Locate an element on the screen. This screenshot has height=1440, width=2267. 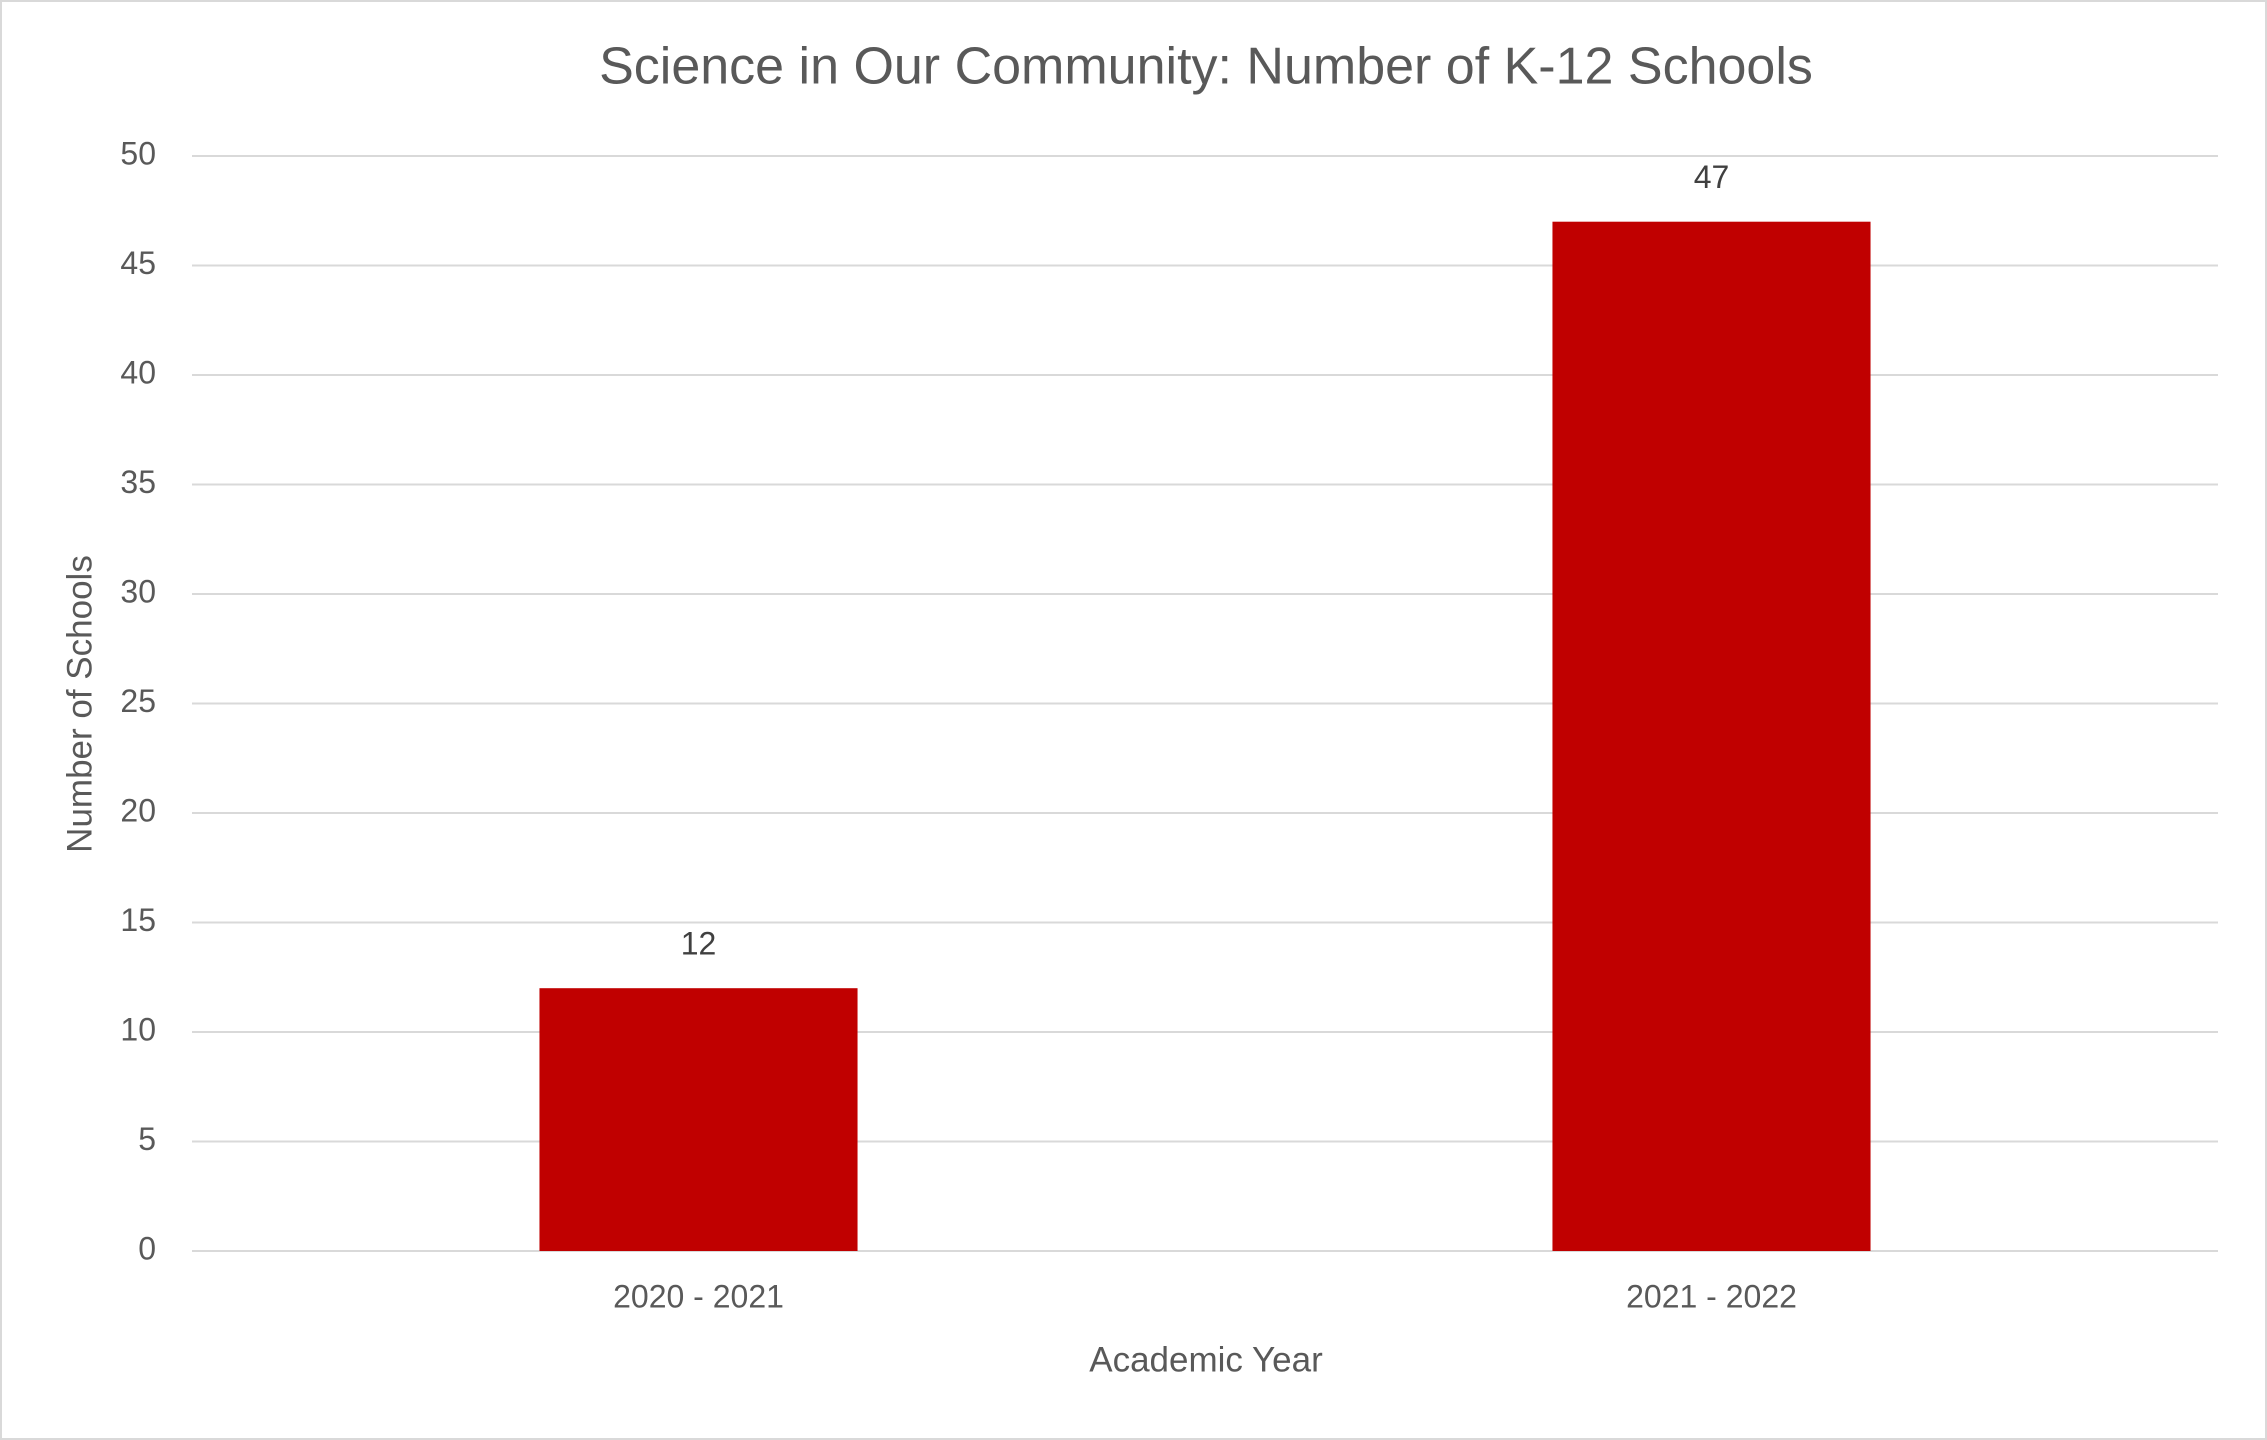
y-tick-label: 30 is located at coordinates (138, 591).